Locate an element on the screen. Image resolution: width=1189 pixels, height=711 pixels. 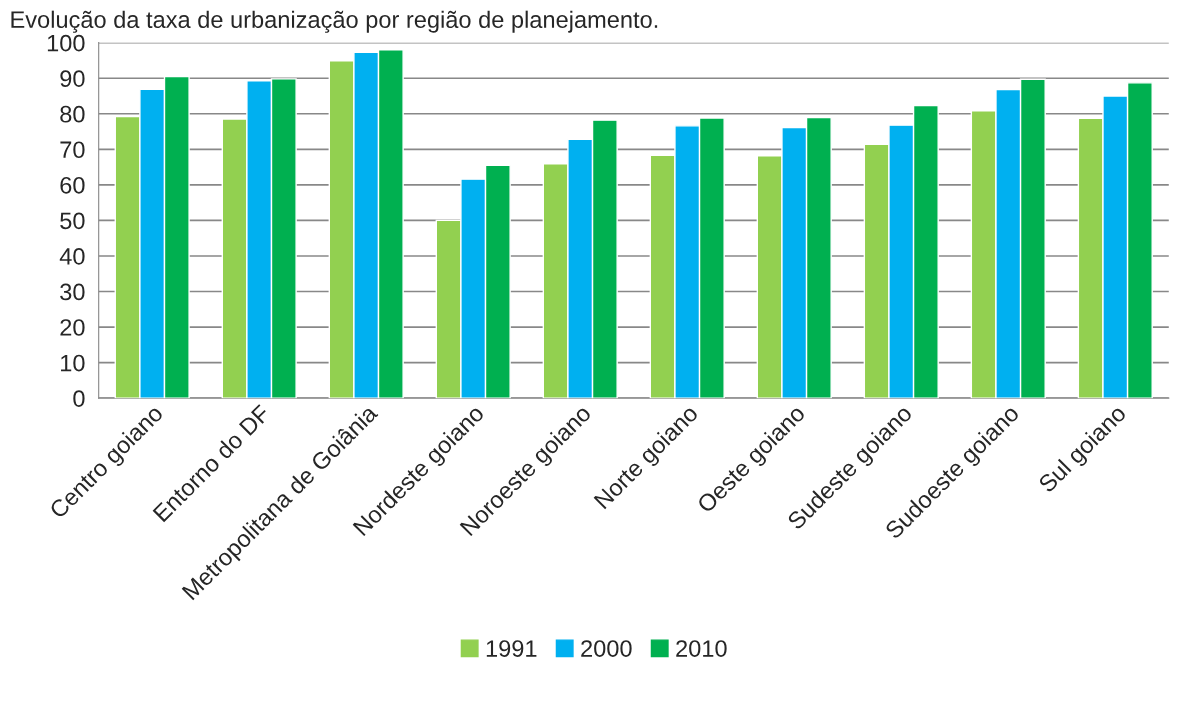
y-tick-label: 70 is located at coordinates (72, 150).